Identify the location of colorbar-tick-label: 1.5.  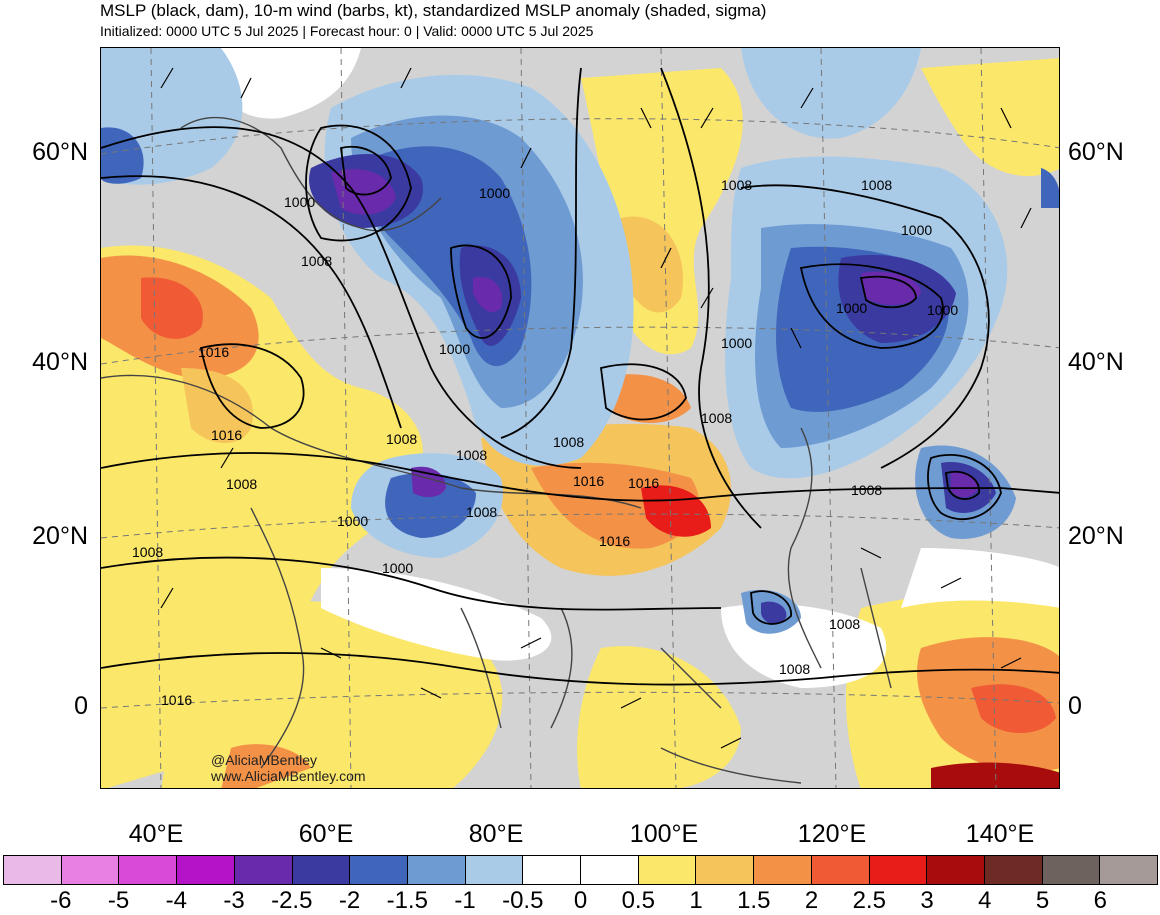
(754, 900).